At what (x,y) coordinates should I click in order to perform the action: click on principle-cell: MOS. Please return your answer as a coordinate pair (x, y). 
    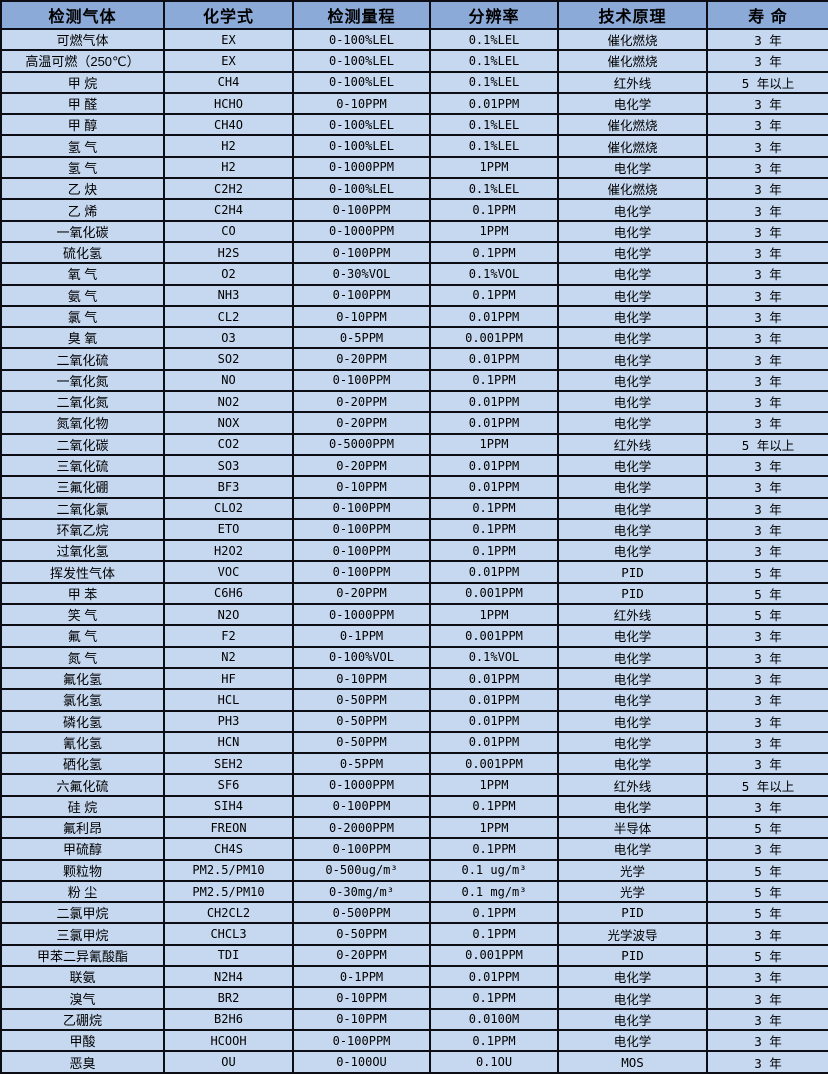
    Looking at the image, I should click on (632, 1062).